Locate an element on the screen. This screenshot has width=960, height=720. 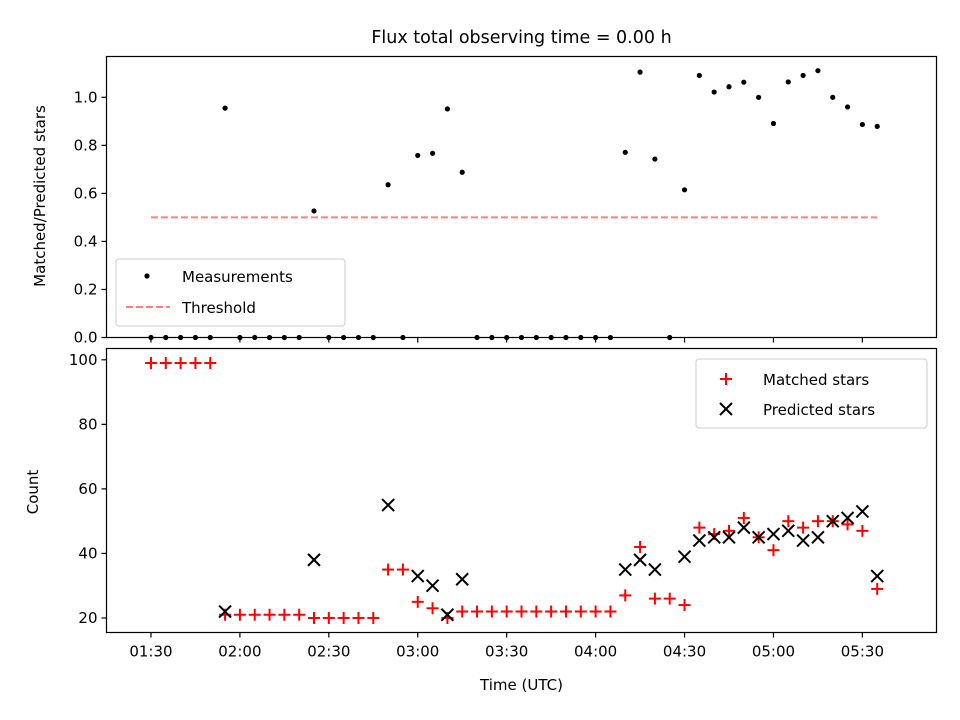
x-tick-label: 02:00 is located at coordinates (239, 652).